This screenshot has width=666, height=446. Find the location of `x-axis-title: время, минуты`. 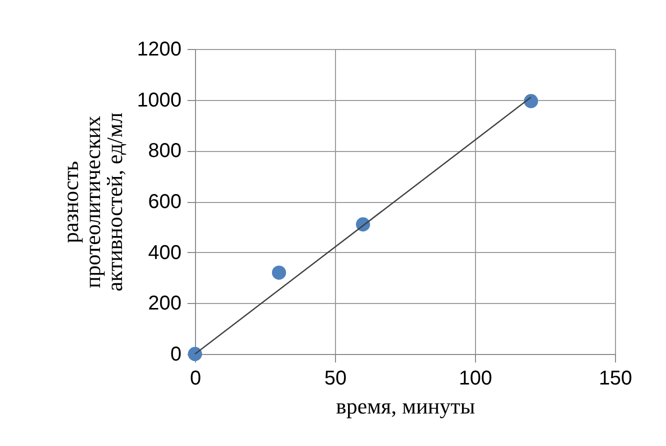

x-axis-title: время, минуты is located at coordinates (406, 406).